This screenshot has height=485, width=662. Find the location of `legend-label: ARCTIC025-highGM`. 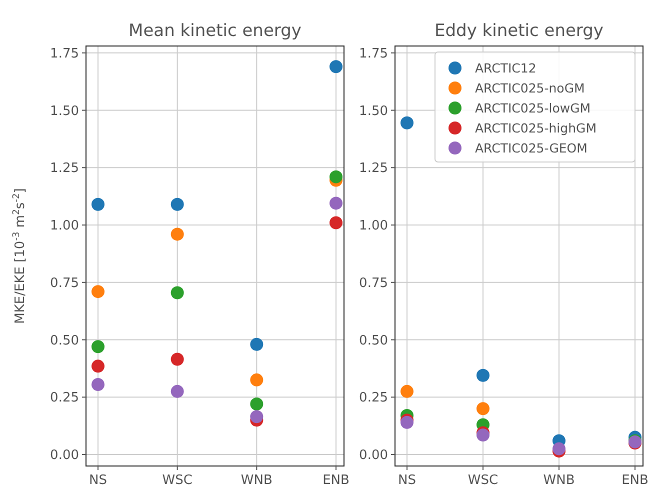

legend-label: ARCTIC025-highGM is located at coordinates (535, 128).